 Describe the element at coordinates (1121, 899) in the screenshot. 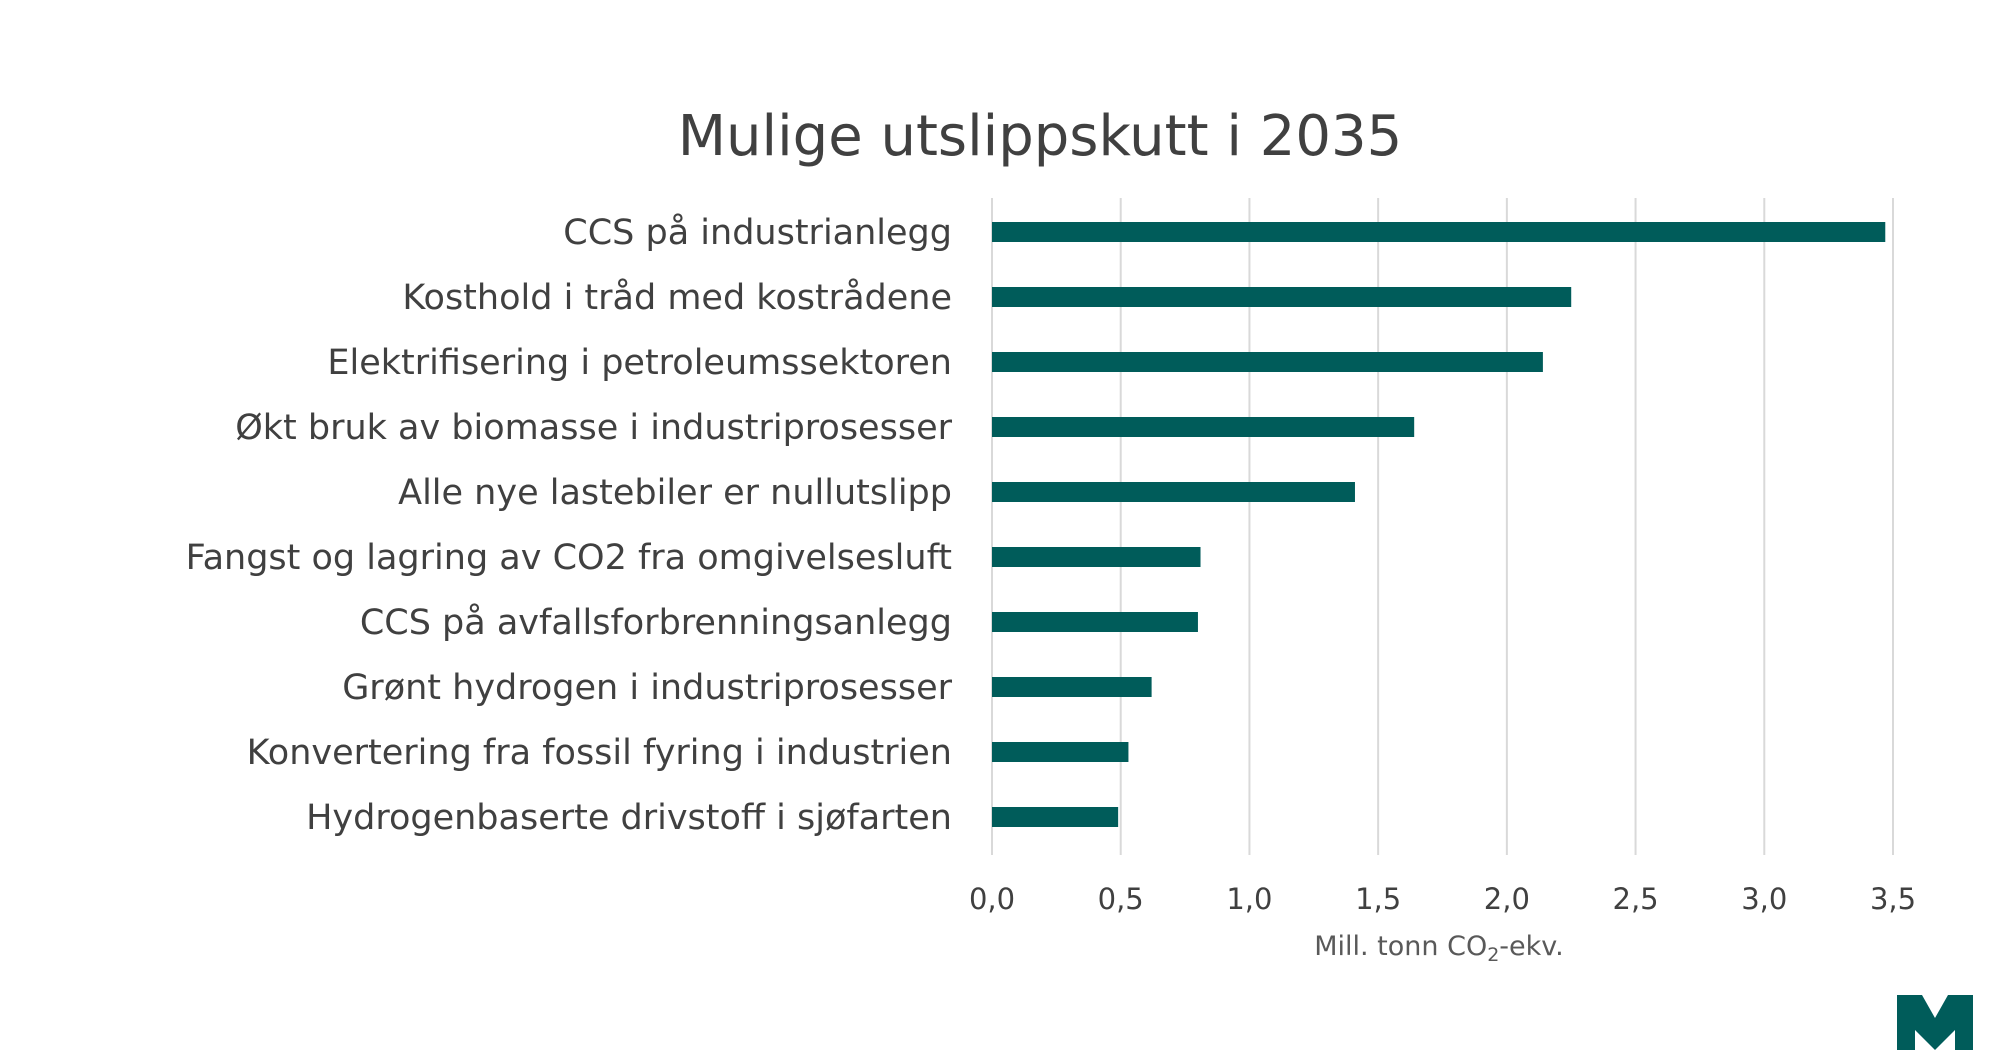

I see `x-tick-label: 0,5` at that location.